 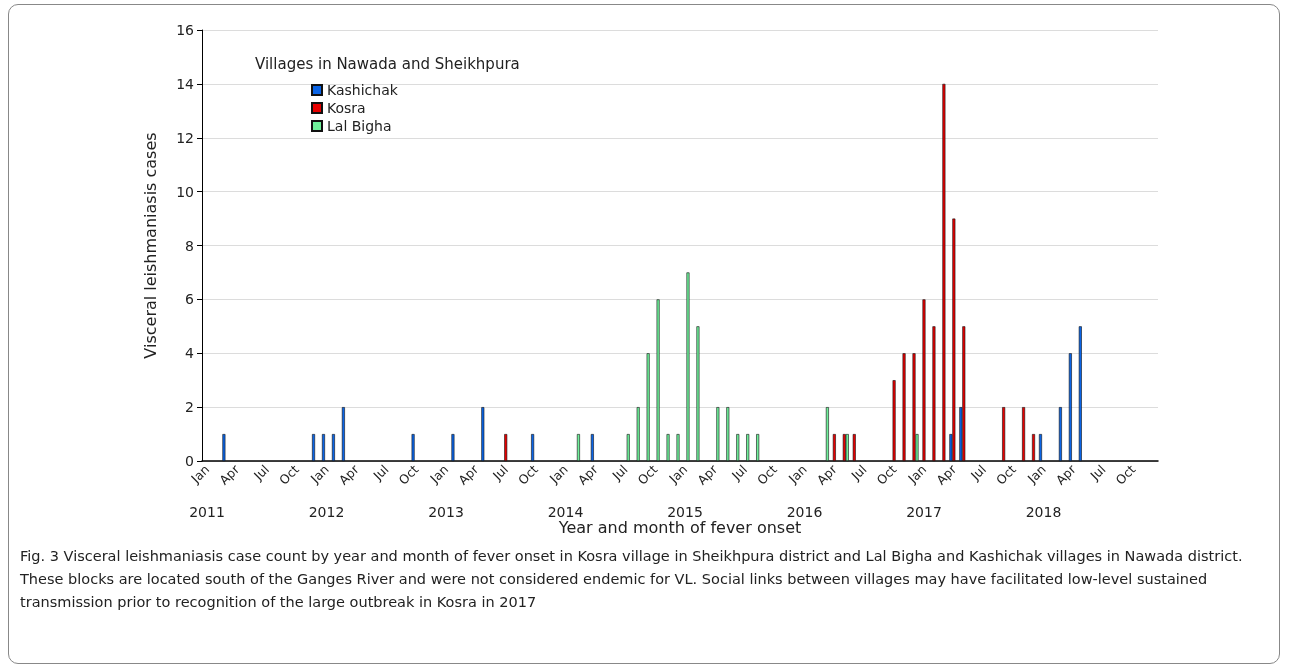 What do you see at coordinates (326, 512) in the screenshot?
I see `text: 2012` at bounding box center [326, 512].